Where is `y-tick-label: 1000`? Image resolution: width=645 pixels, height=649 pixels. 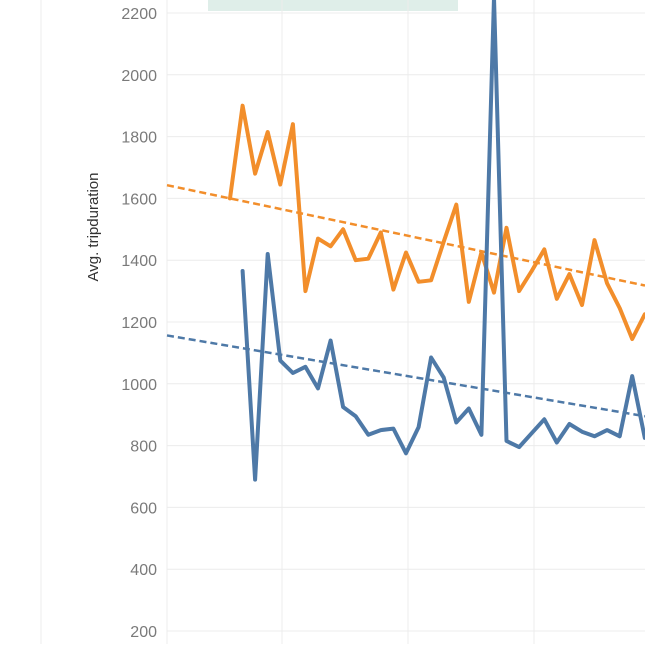
y-tick-label: 1000 is located at coordinates (139, 385).